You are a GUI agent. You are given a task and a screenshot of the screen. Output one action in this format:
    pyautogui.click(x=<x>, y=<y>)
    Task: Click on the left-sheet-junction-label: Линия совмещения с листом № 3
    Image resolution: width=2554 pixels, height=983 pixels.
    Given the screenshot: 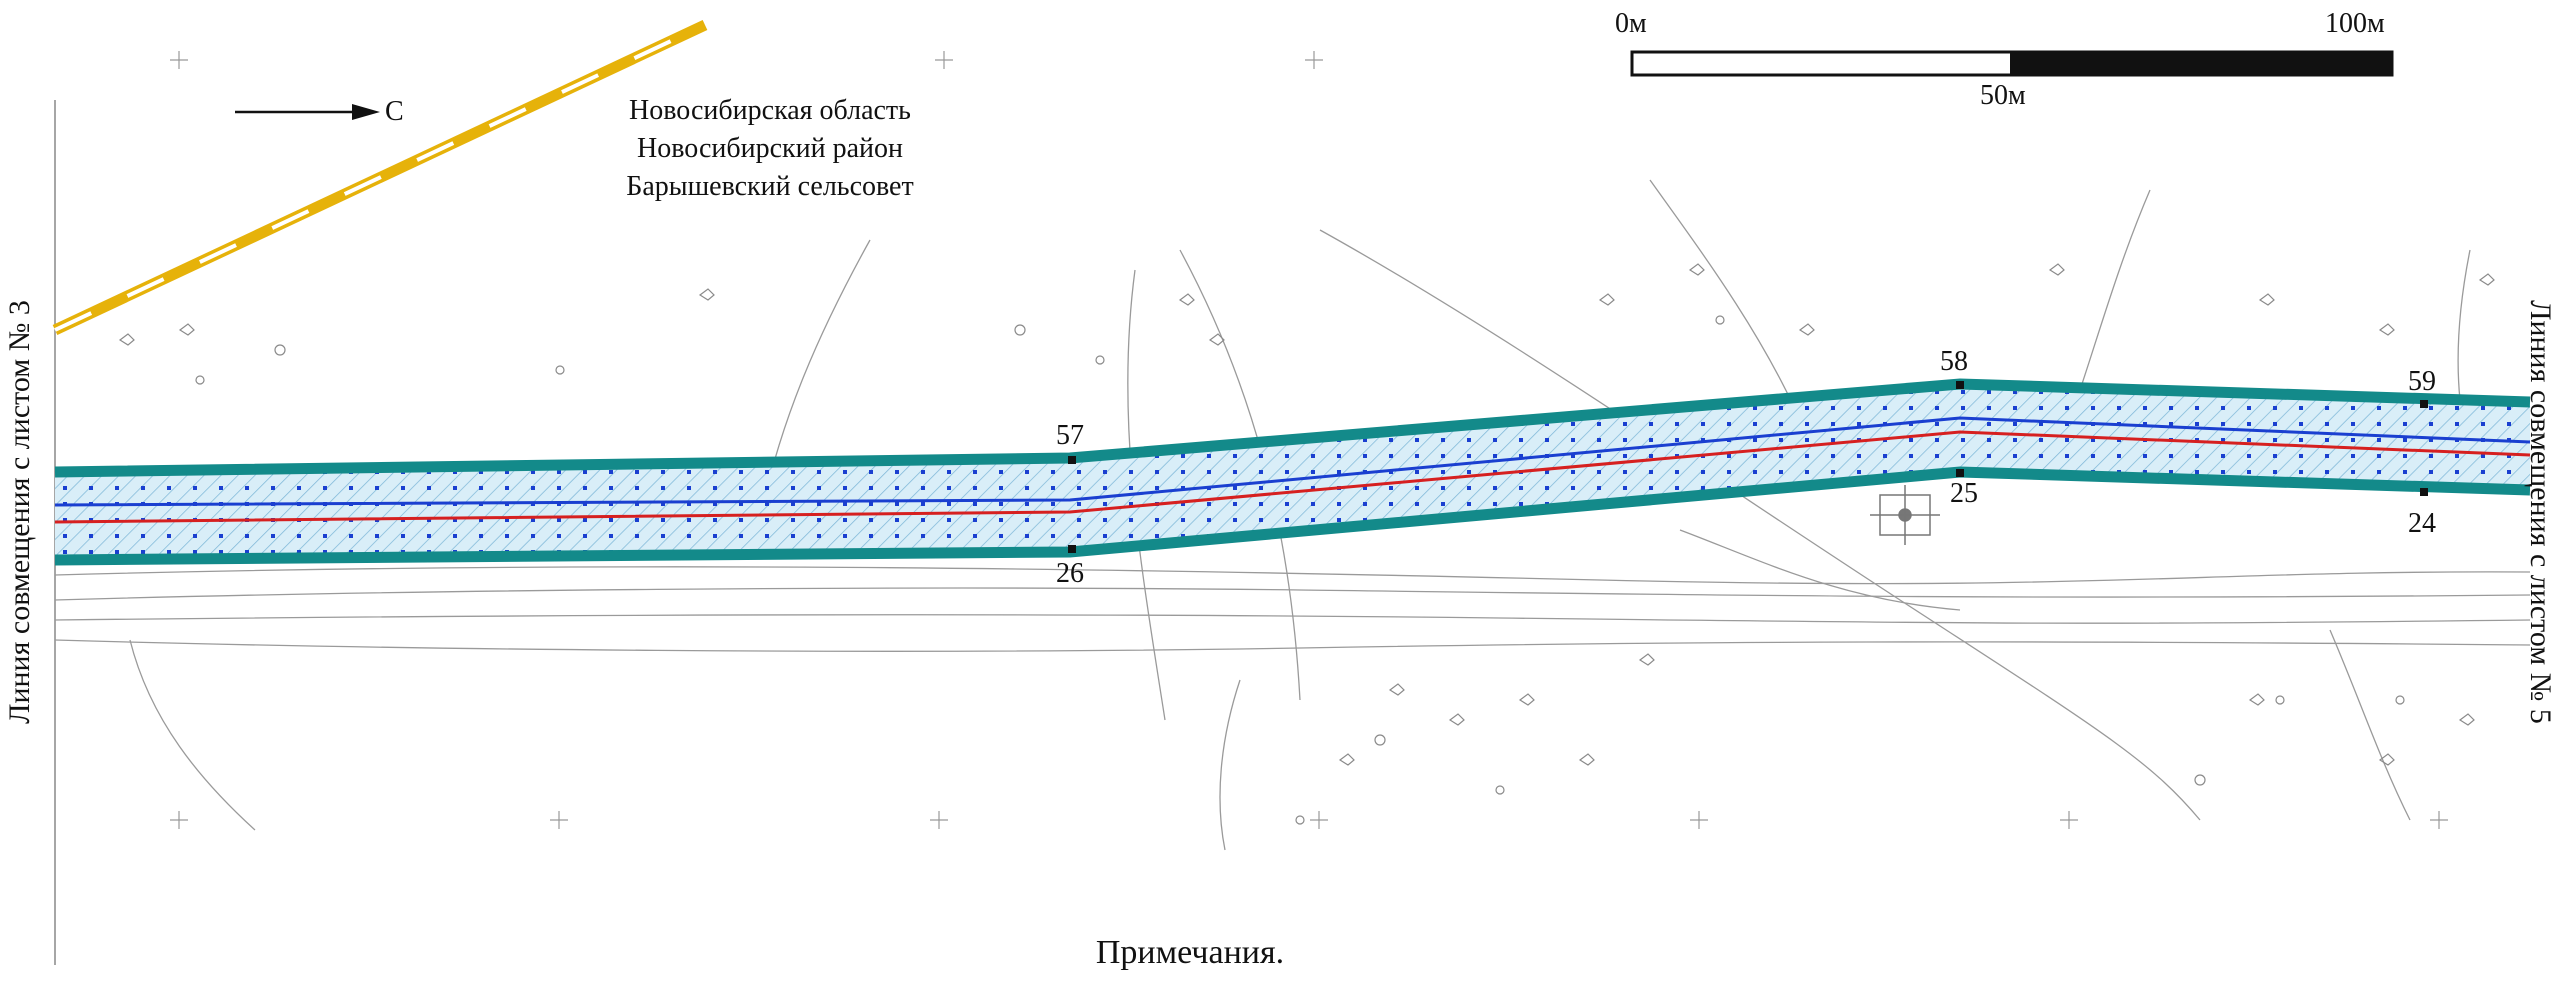 What is the action you would take?
    pyautogui.click(x=19, y=512)
    